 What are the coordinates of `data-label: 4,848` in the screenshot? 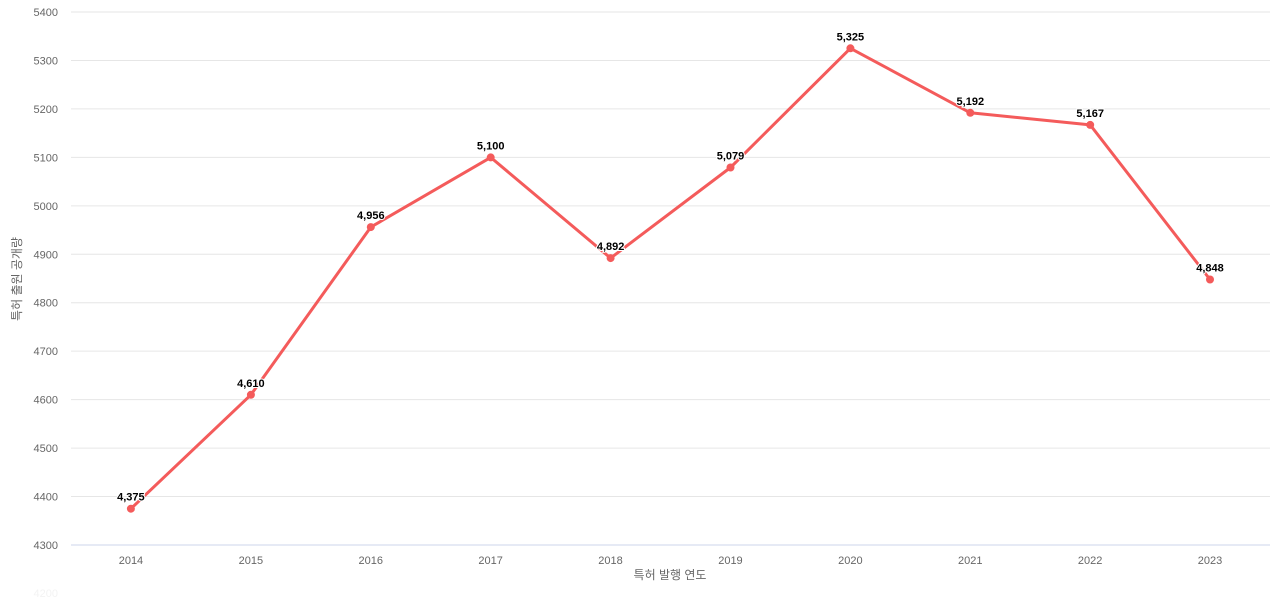 It's located at (1210, 269).